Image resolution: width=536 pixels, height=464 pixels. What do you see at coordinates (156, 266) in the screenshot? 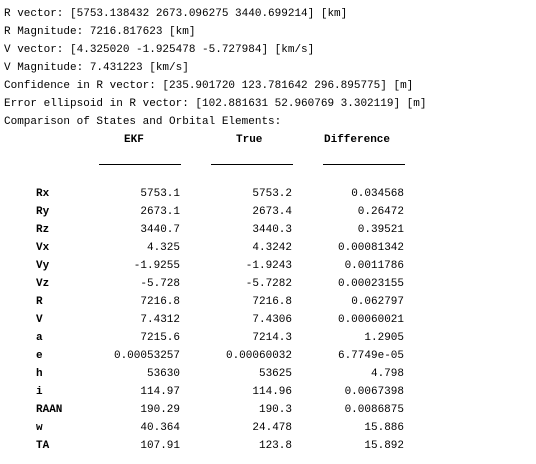
I see `ekf-value: -1.9255` at bounding box center [156, 266].